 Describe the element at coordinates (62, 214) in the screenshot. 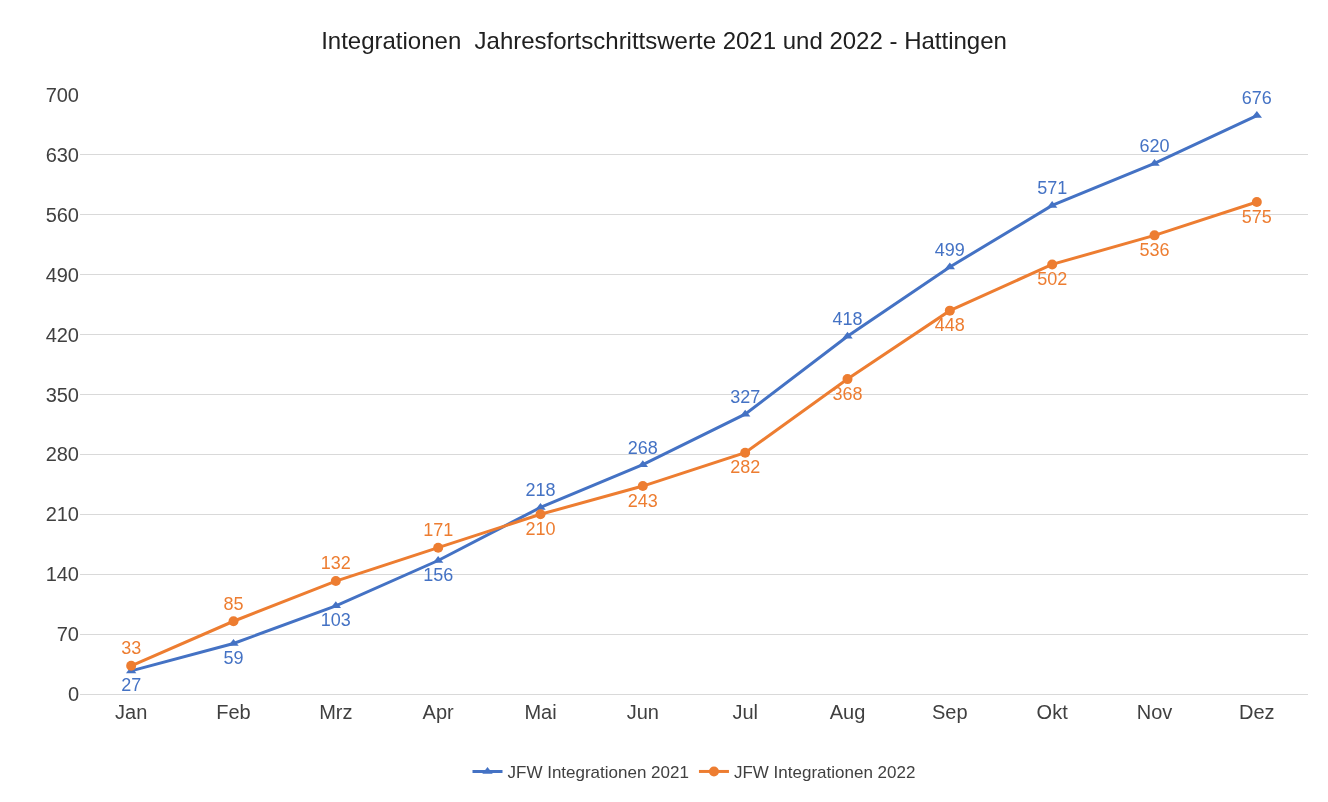

I see `y-tick-label: 560` at that location.